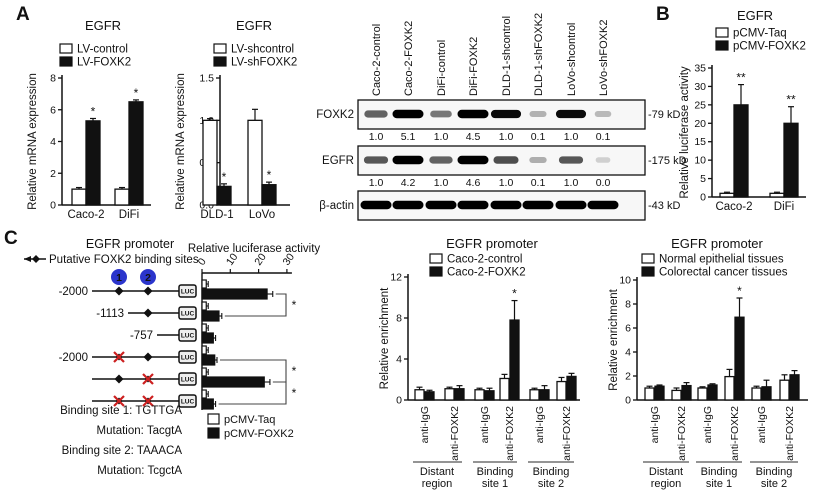 The width and height of the screenshot is (824, 494). What do you see at coordinates (437, 472) in the screenshot?
I see `group-label: Distant` at bounding box center [437, 472].